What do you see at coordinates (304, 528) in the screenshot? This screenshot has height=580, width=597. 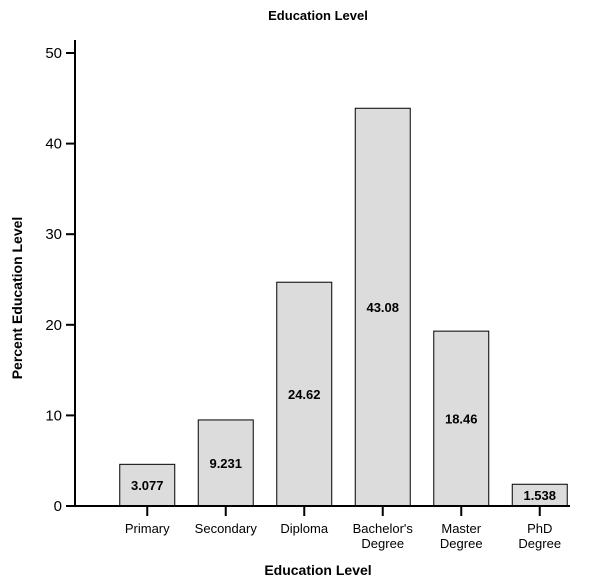 I see `x-tick-label: Diploma` at bounding box center [304, 528].